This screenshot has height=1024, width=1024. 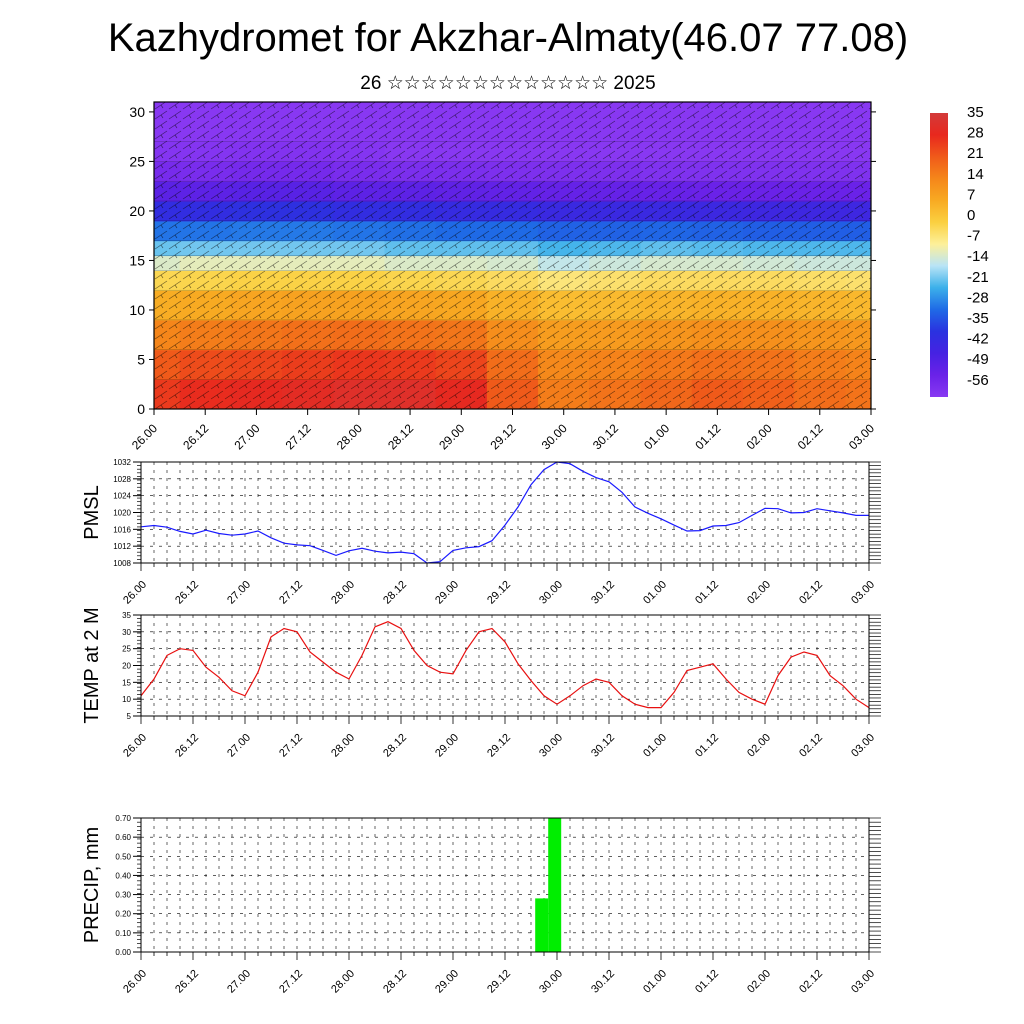 I want to click on y-tick-label: 1012, so click(x=122, y=546).